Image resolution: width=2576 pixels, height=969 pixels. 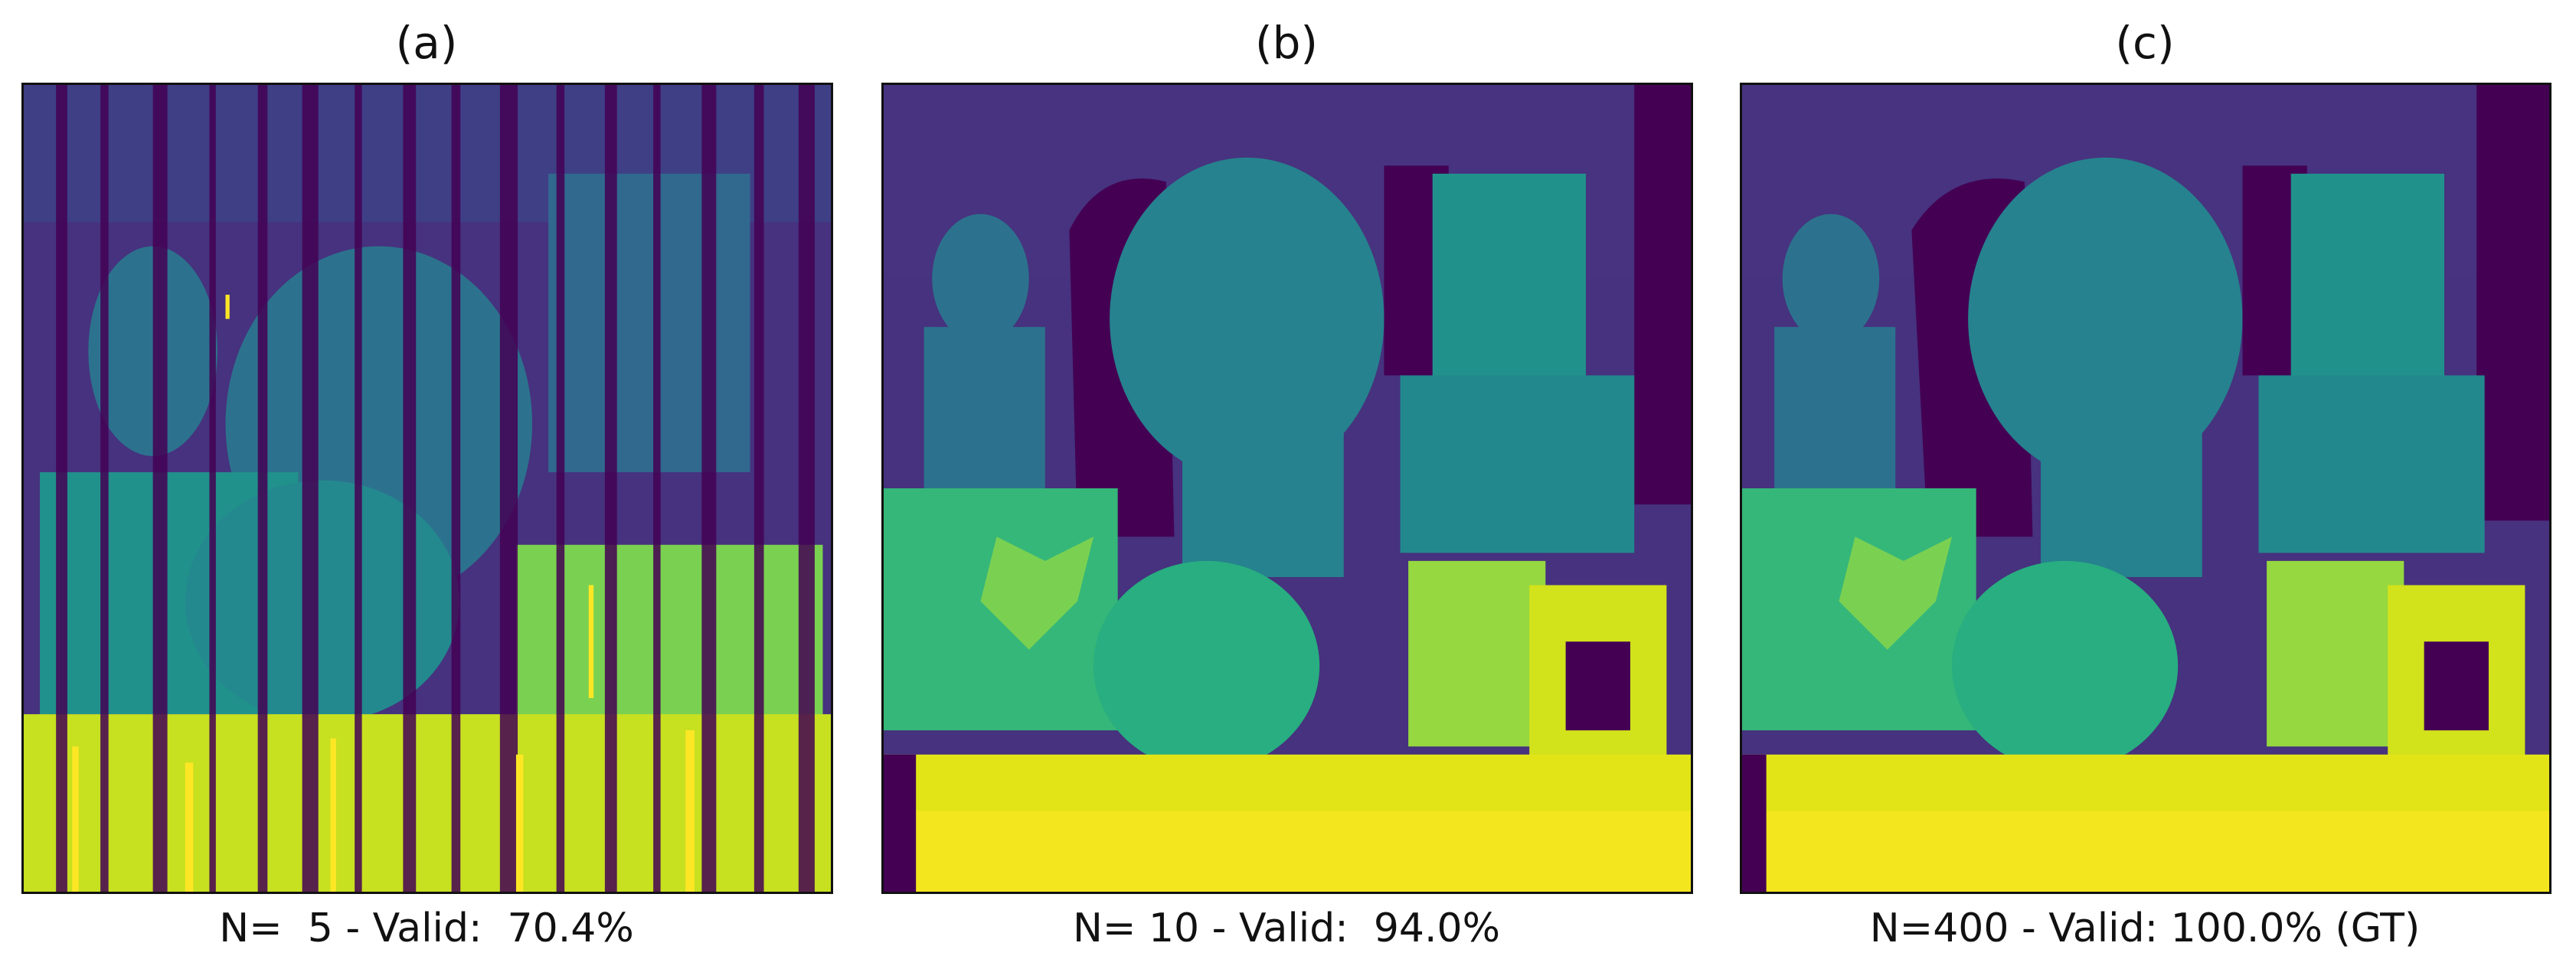 What do you see at coordinates (426, 43) in the screenshot?
I see `panel-title: (a)` at bounding box center [426, 43].